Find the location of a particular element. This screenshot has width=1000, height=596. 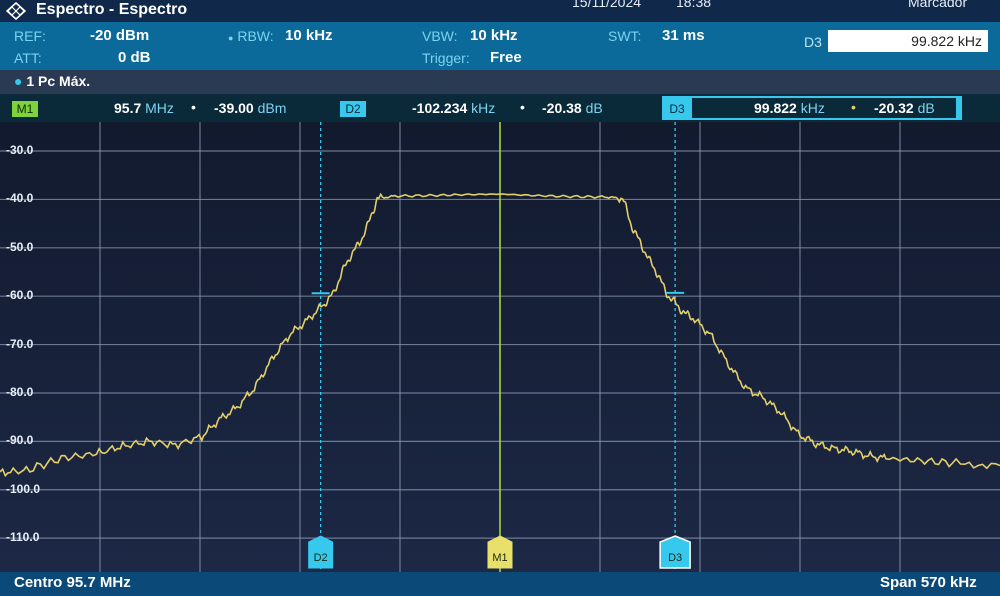

rohde-schwarz-logo-icon is located at coordinates (16, 11).